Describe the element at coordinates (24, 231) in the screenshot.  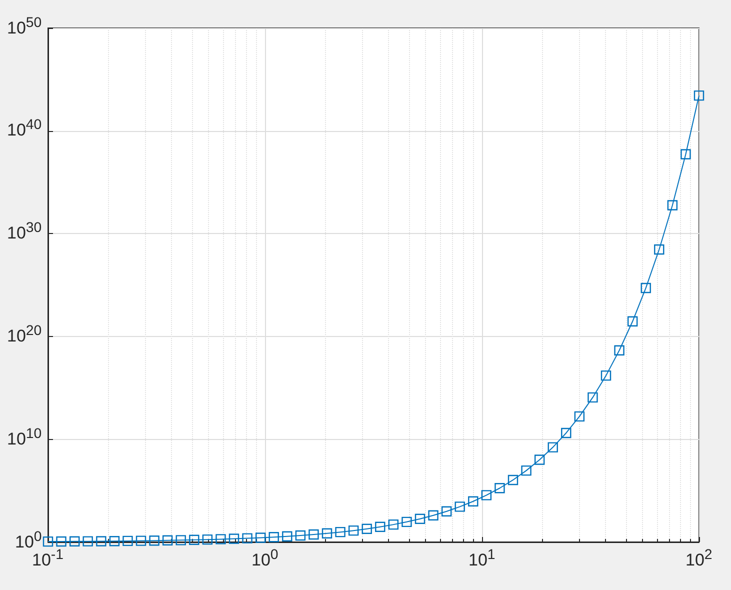
I see `y-tick-label: 10$^{30}$` at that location.